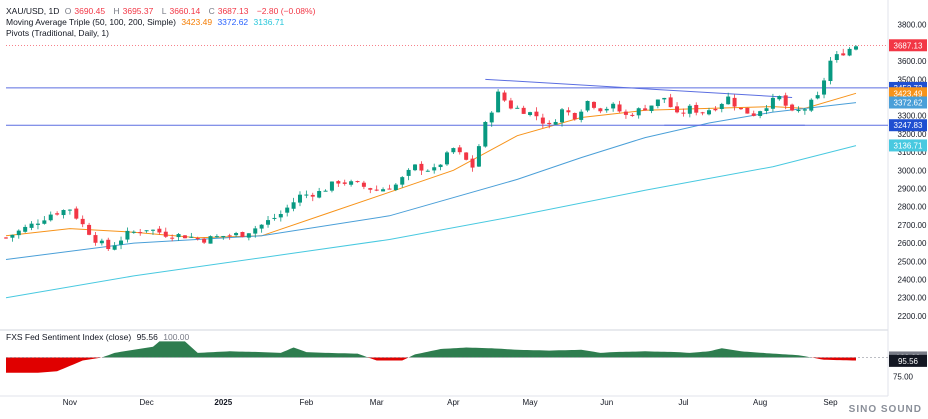 Image resolution: width=928 pixels, height=419 pixels. I want to click on ma100-value: 3372.62, so click(233, 22).